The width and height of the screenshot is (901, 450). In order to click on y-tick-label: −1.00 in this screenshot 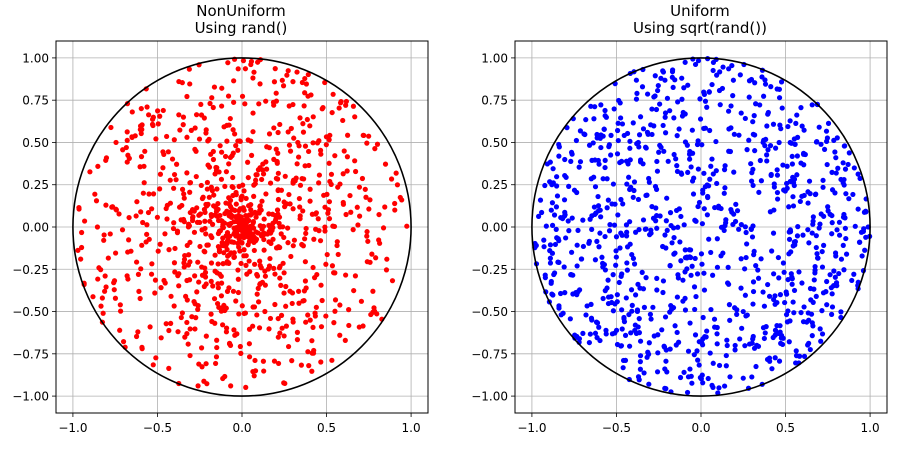, I will do `click(489, 397)`.